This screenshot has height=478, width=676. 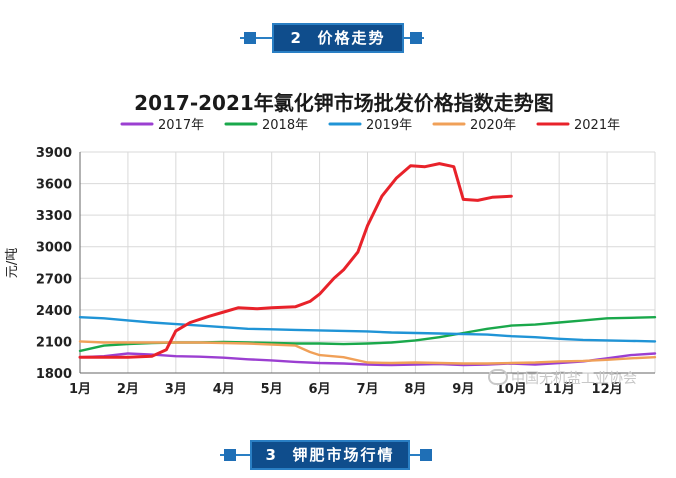 I want to click on banner-box: 3 钾肥市场行情, so click(x=330, y=455).